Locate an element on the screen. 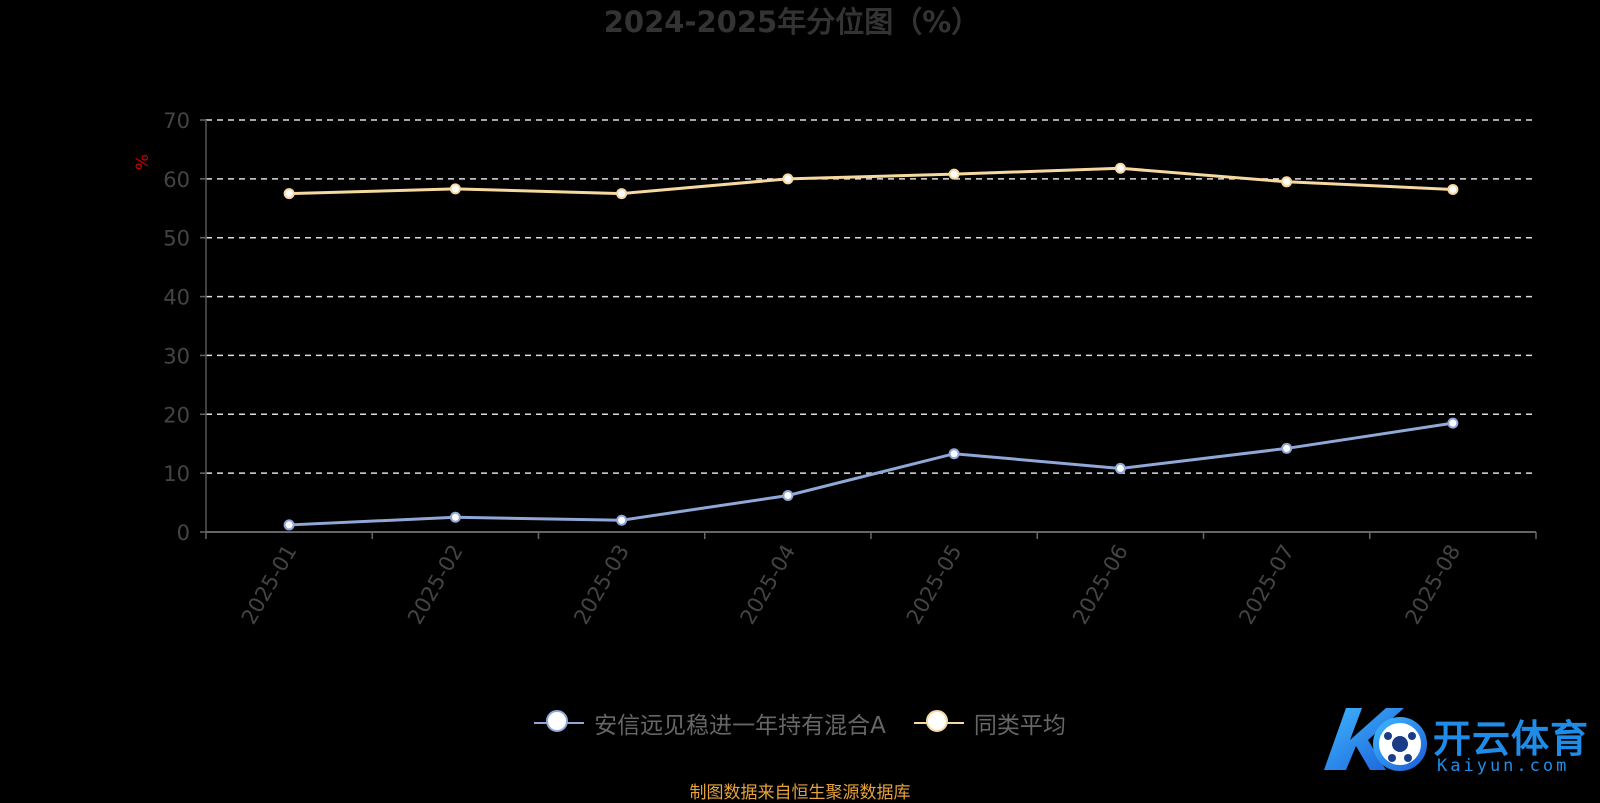 The height and width of the screenshot is (803, 1600). y-tick-label: 0 is located at coordinates (183, 533).